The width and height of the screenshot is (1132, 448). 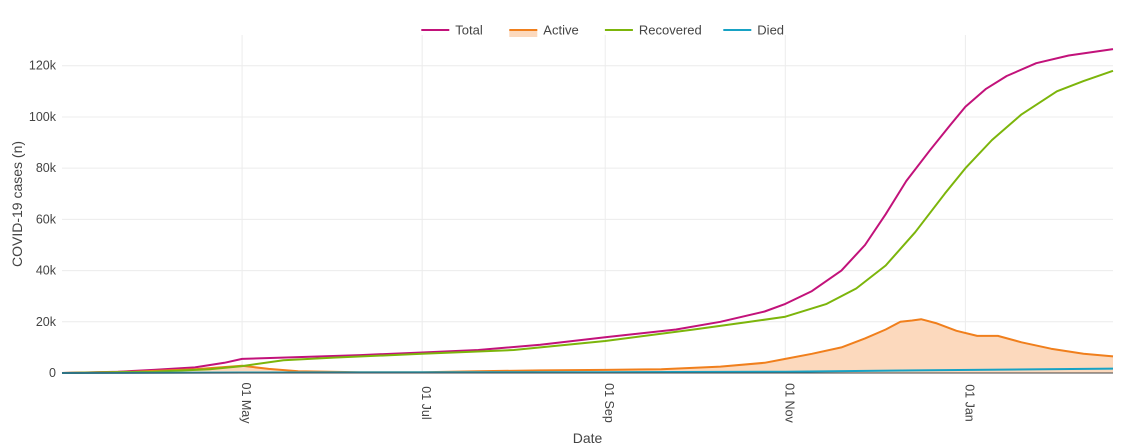 What do you see at coordinates (969, 403) in the screenshot?
I see `x-tick-label: 01 Jan` at bounding box center [969, 403].